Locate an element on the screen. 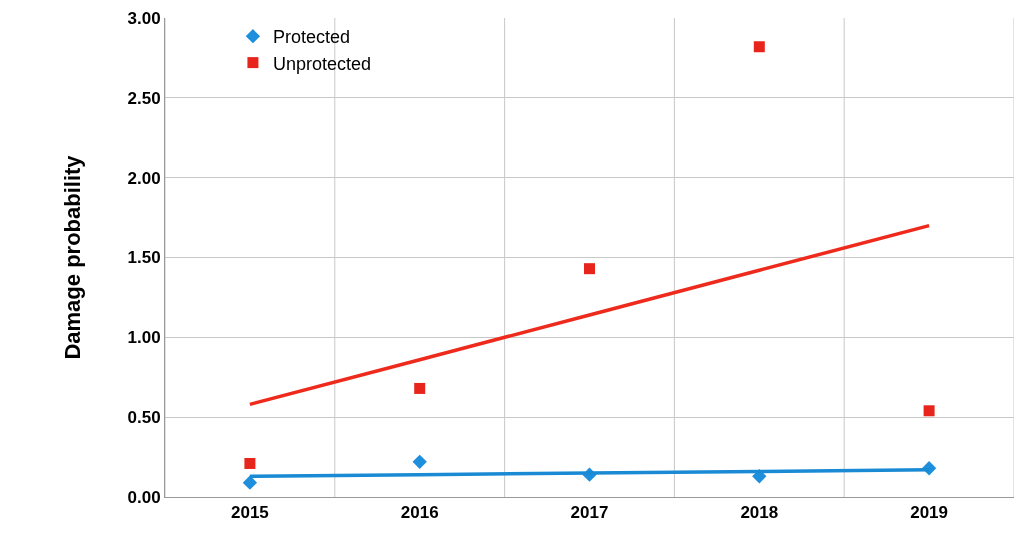 The width and height of the screenshot is (1024, 544). y-tick-label: 2.50 is located at coordinates (144, 98).